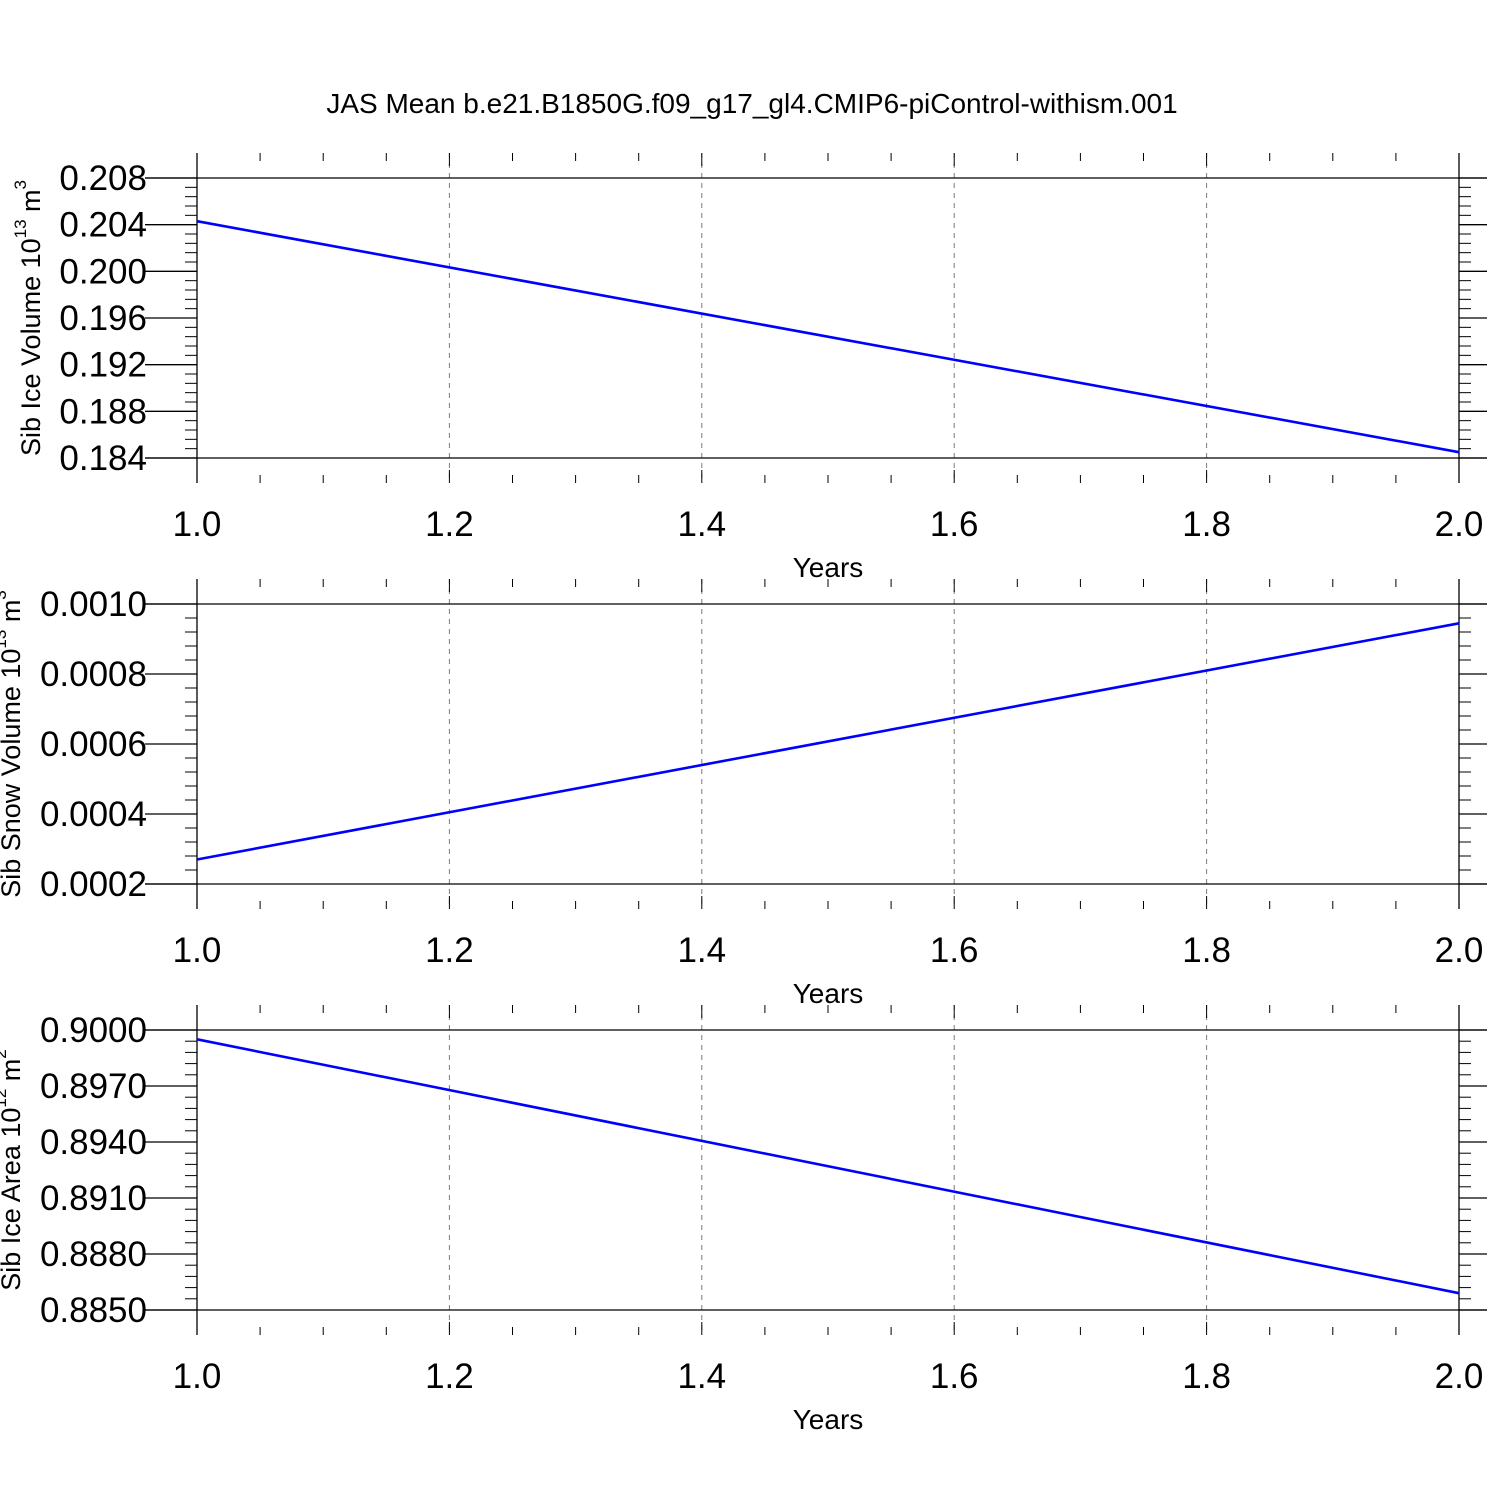 Image resolution: width=1500 pixels, height=1505 pixels. What do you see at coordinates (13, 1199) in the screenshot?
I see `y-axis-title-main: Sib Ice Area 10` at bounding box center [13, 1199].